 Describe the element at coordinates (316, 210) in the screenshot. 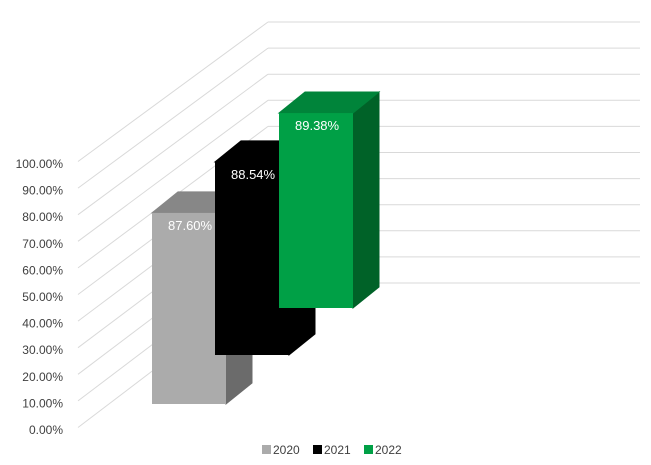

I see `bar-2022` at that location.